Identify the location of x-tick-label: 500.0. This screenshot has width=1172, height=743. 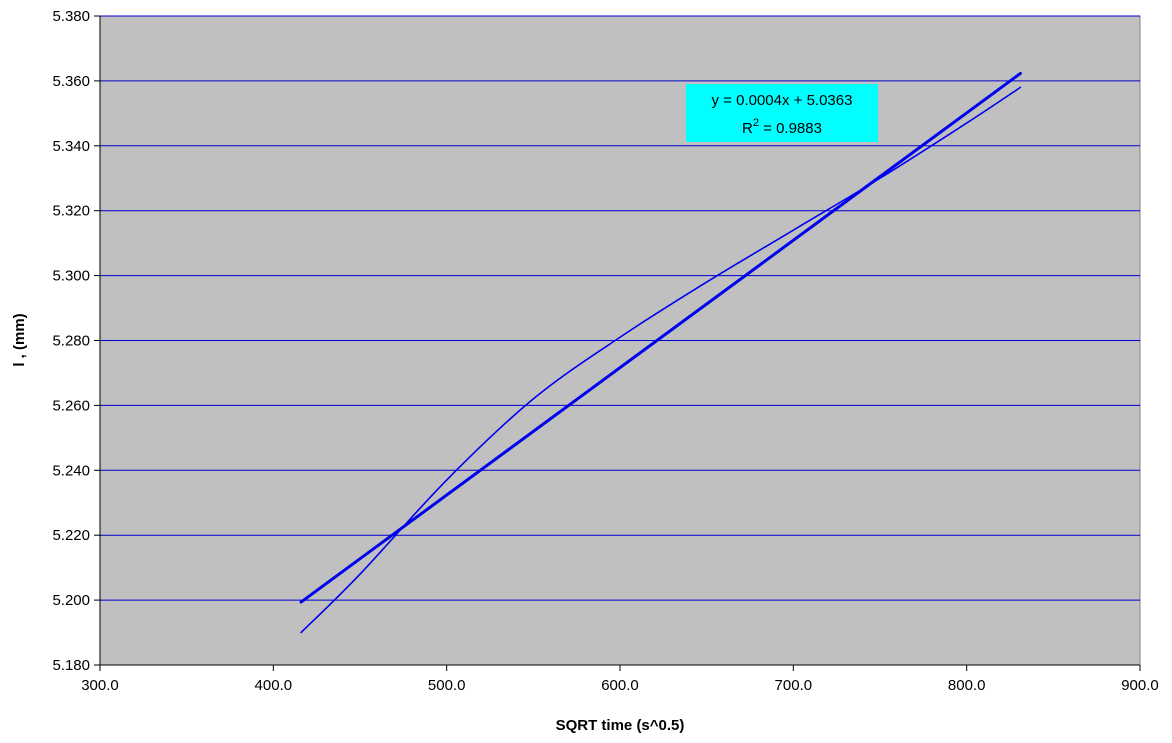
(447, 685).